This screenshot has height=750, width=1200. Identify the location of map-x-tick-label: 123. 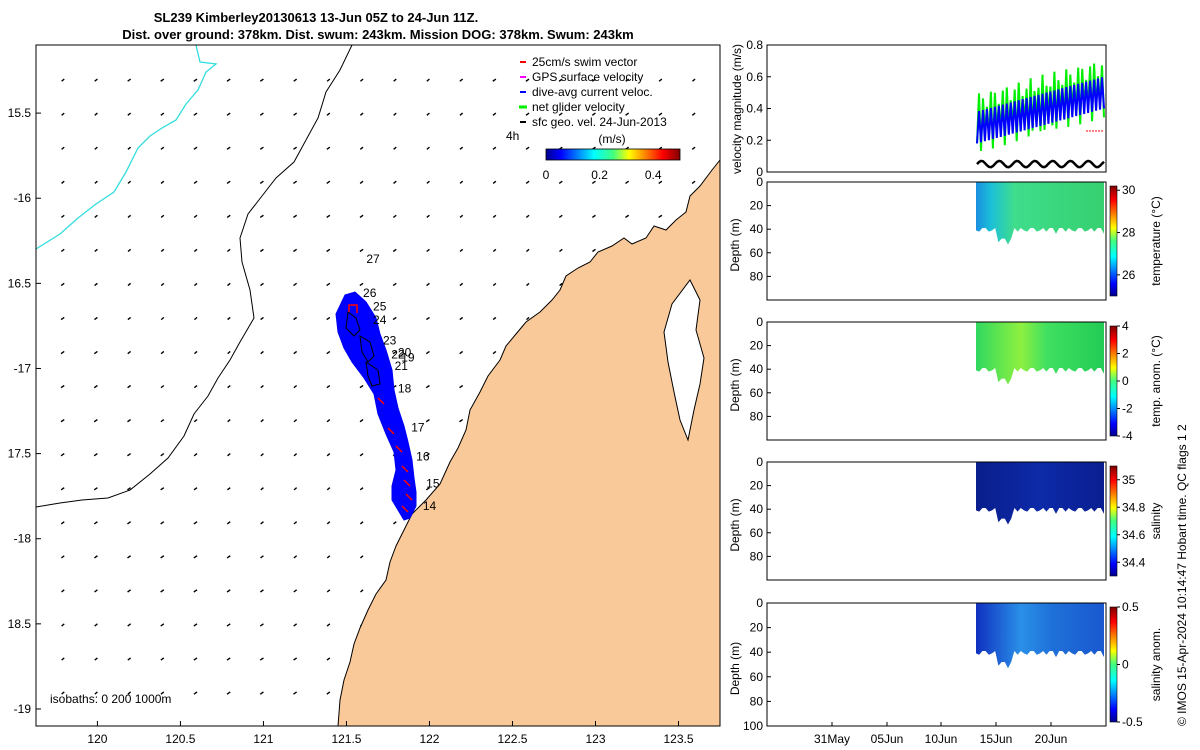
(595, 739).